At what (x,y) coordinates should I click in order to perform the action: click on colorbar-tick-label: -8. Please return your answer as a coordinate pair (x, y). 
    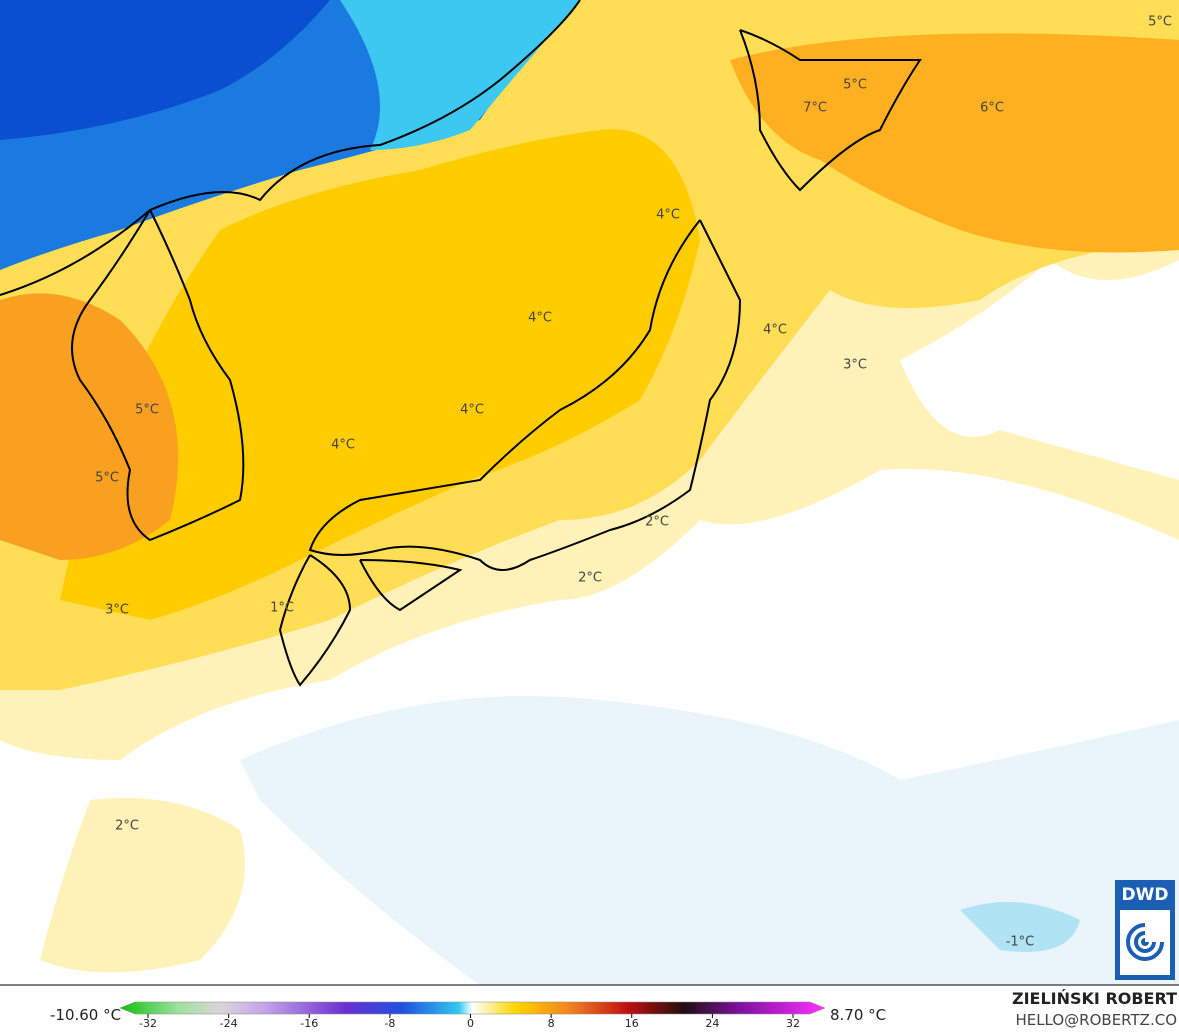
    Looking at the image, I should click on (389, 1023).